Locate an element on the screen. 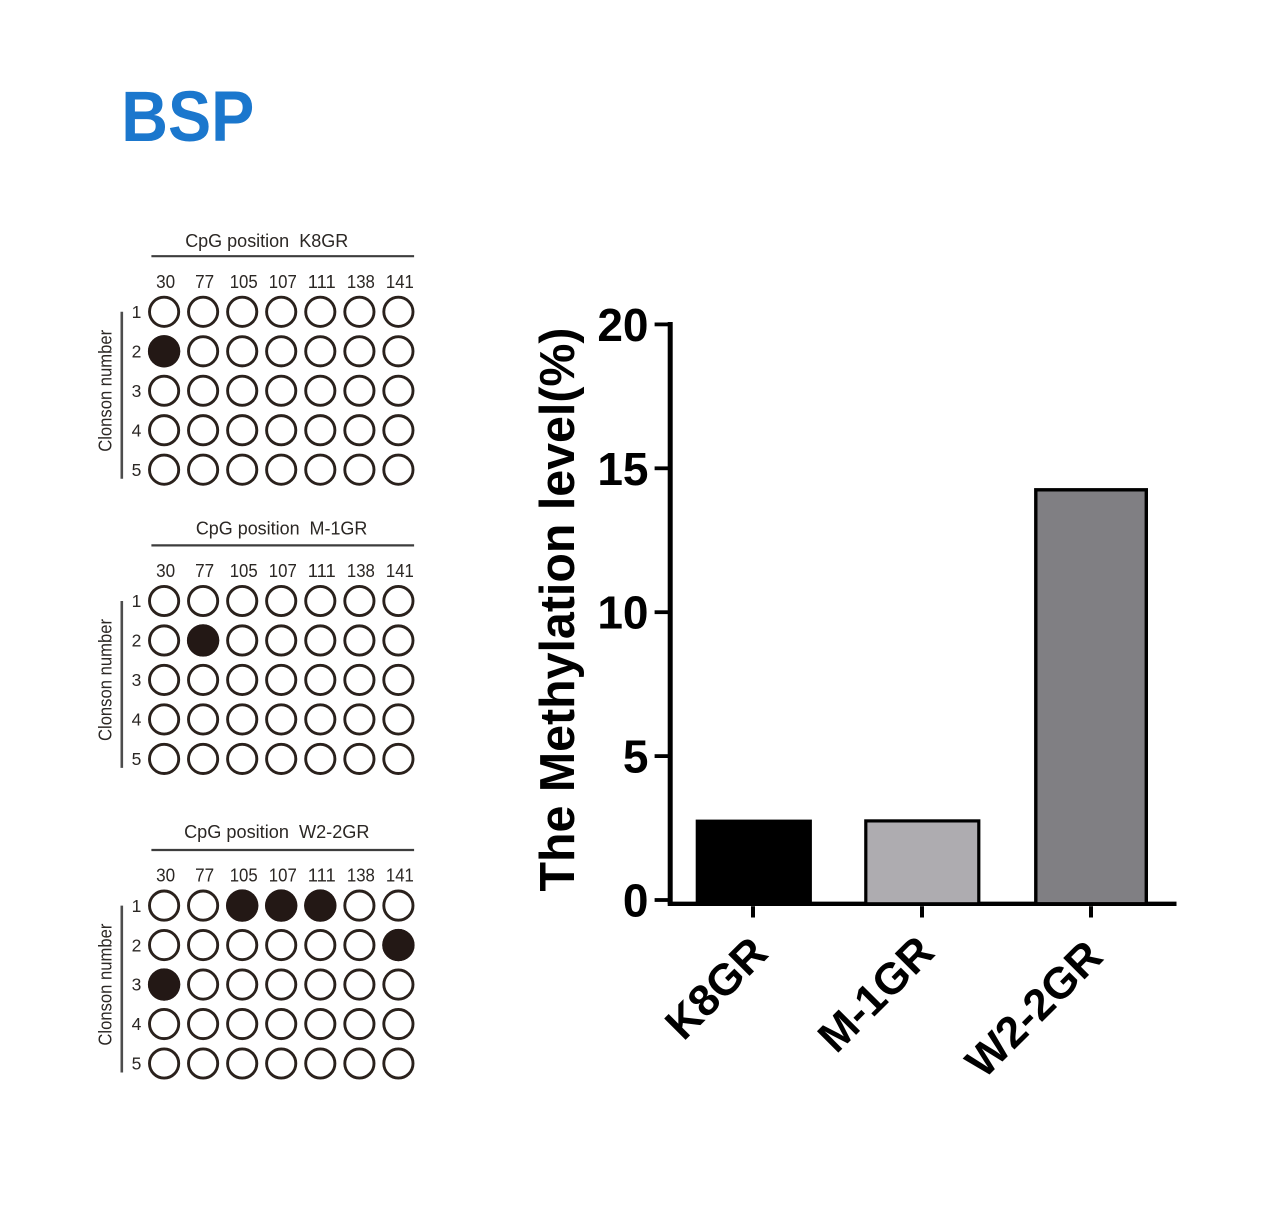 Image resolution: width=1267 pixels, height=1207 pixels. svg-text: CpG position K8GR is located at coordinates (266, 240).